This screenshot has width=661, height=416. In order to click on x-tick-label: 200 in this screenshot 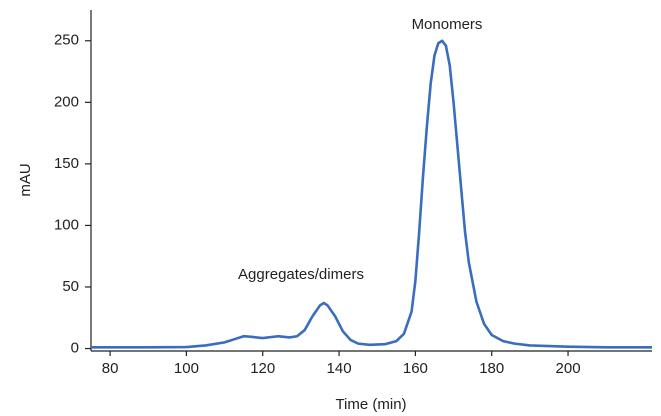, I will do `click(568, 368)`.